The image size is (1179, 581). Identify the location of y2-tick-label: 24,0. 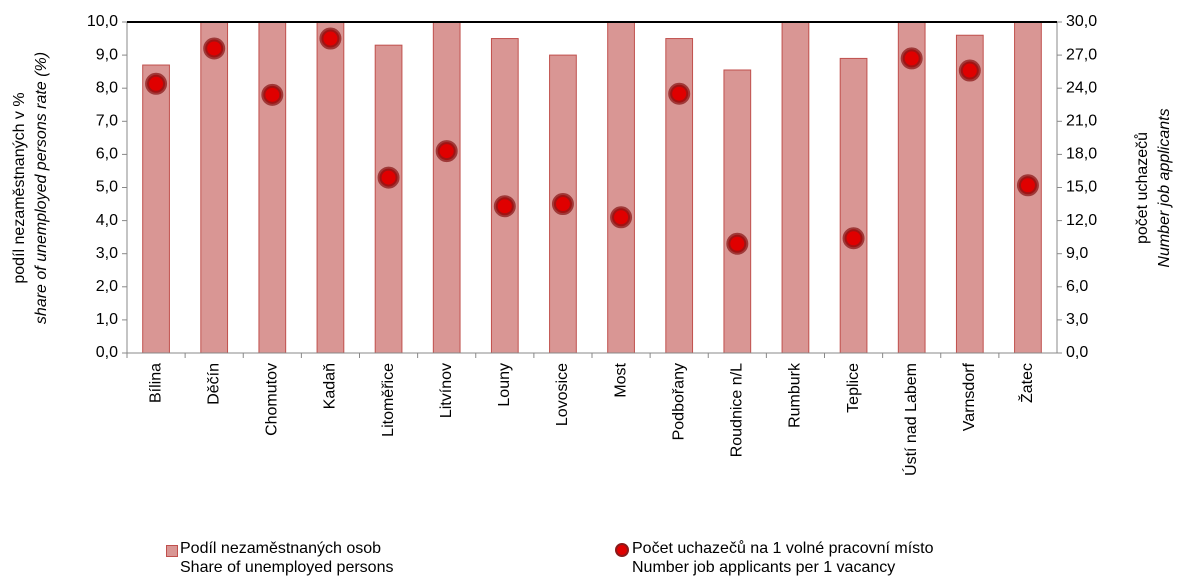
(1081, 87).